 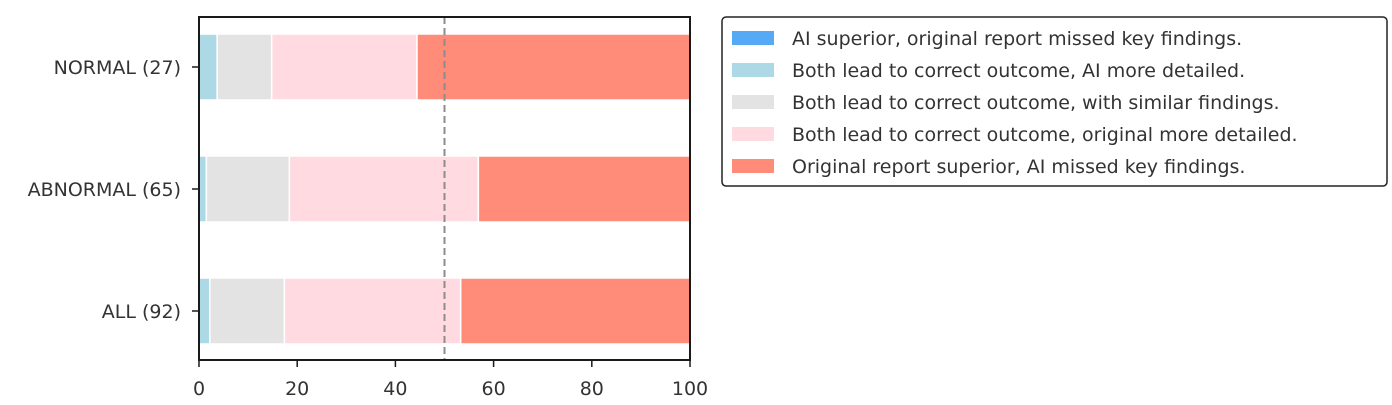 What do you see at coordinates (199, 389) in the screenshot?
I see `x-tick-label: 0` at bounding box center [199, 389].